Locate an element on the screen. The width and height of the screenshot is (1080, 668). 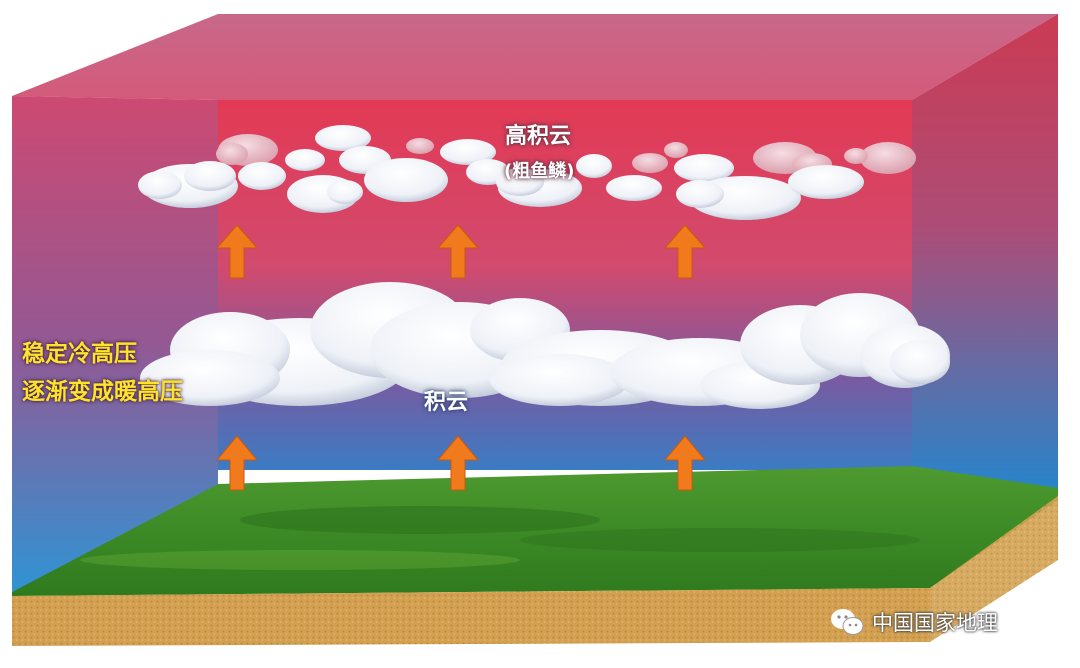
soil-side is located at coordinates (994, 569).